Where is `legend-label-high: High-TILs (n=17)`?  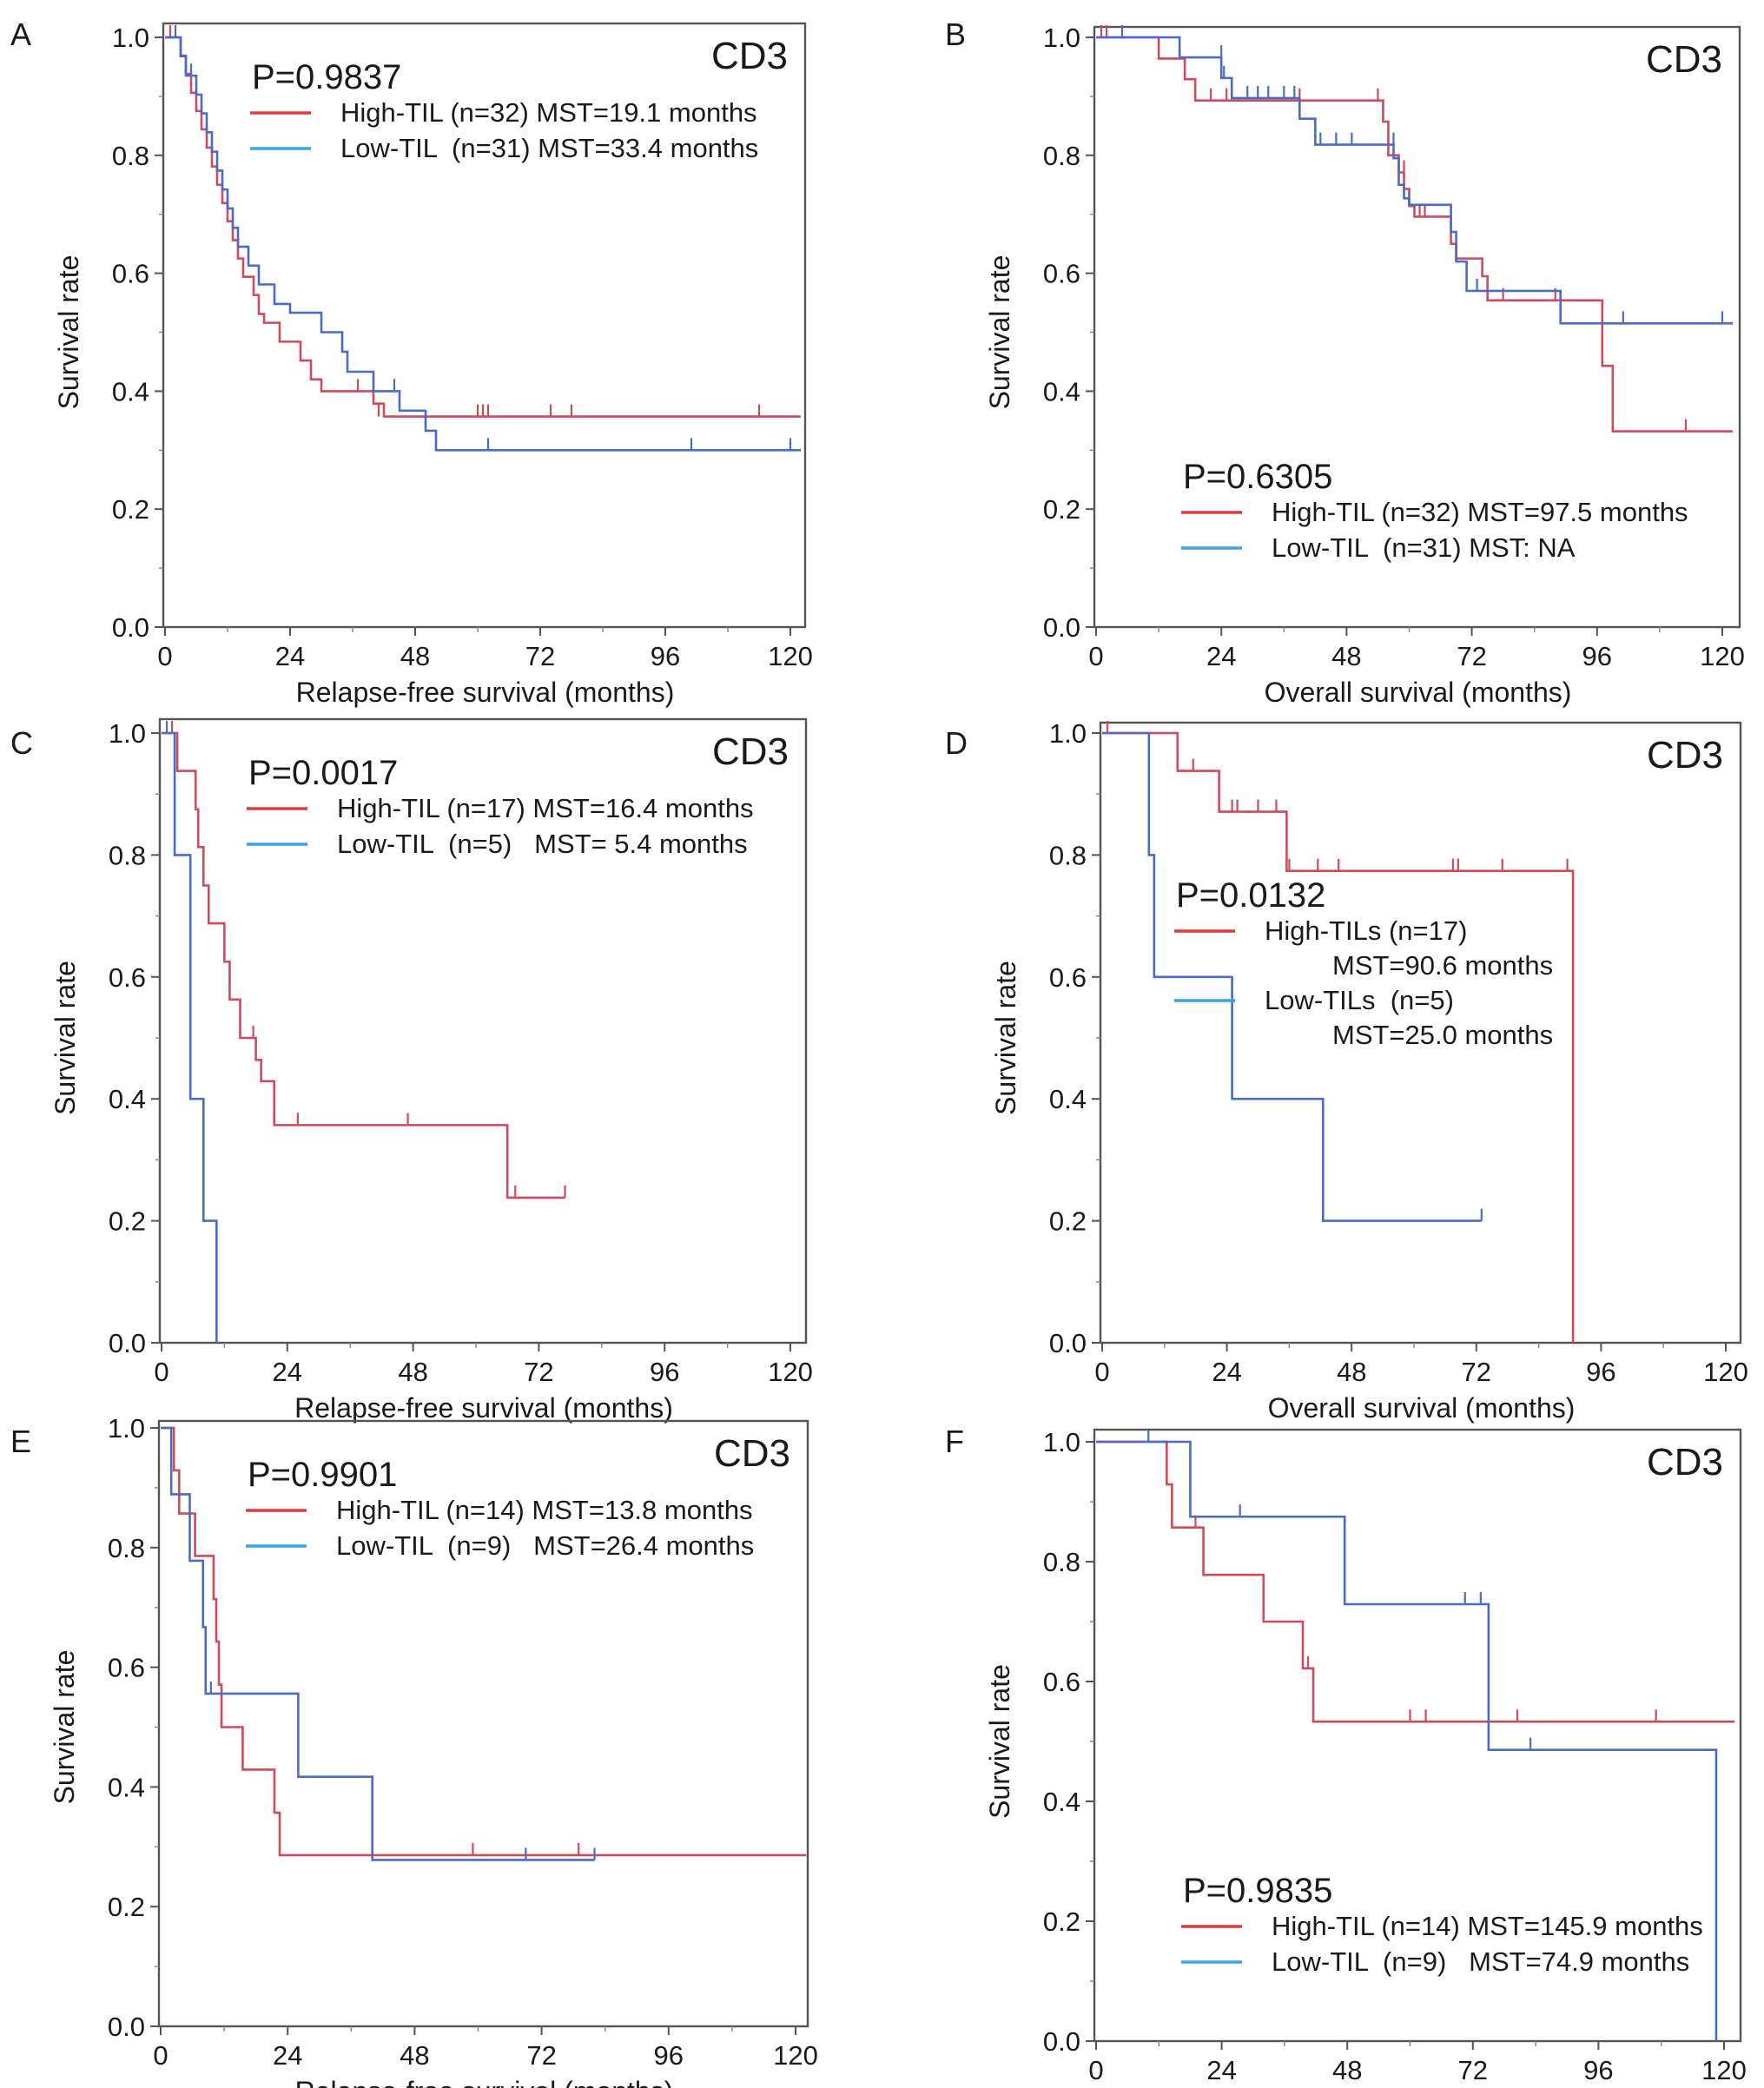
legend-label-high: High-TILs (n=17) is located at coordinates (1366, 930).